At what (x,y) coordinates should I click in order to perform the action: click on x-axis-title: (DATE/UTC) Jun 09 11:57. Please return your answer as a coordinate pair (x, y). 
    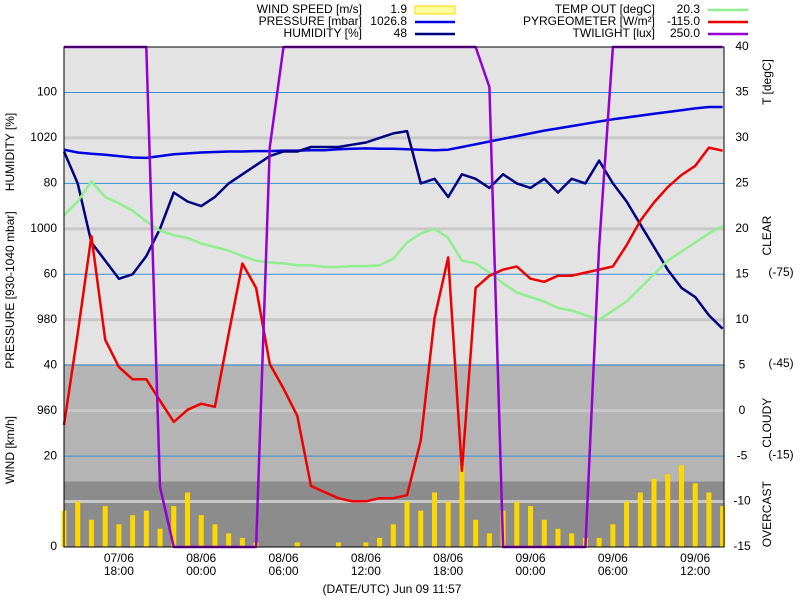
    Looking at the image, I should click on (392, 589).